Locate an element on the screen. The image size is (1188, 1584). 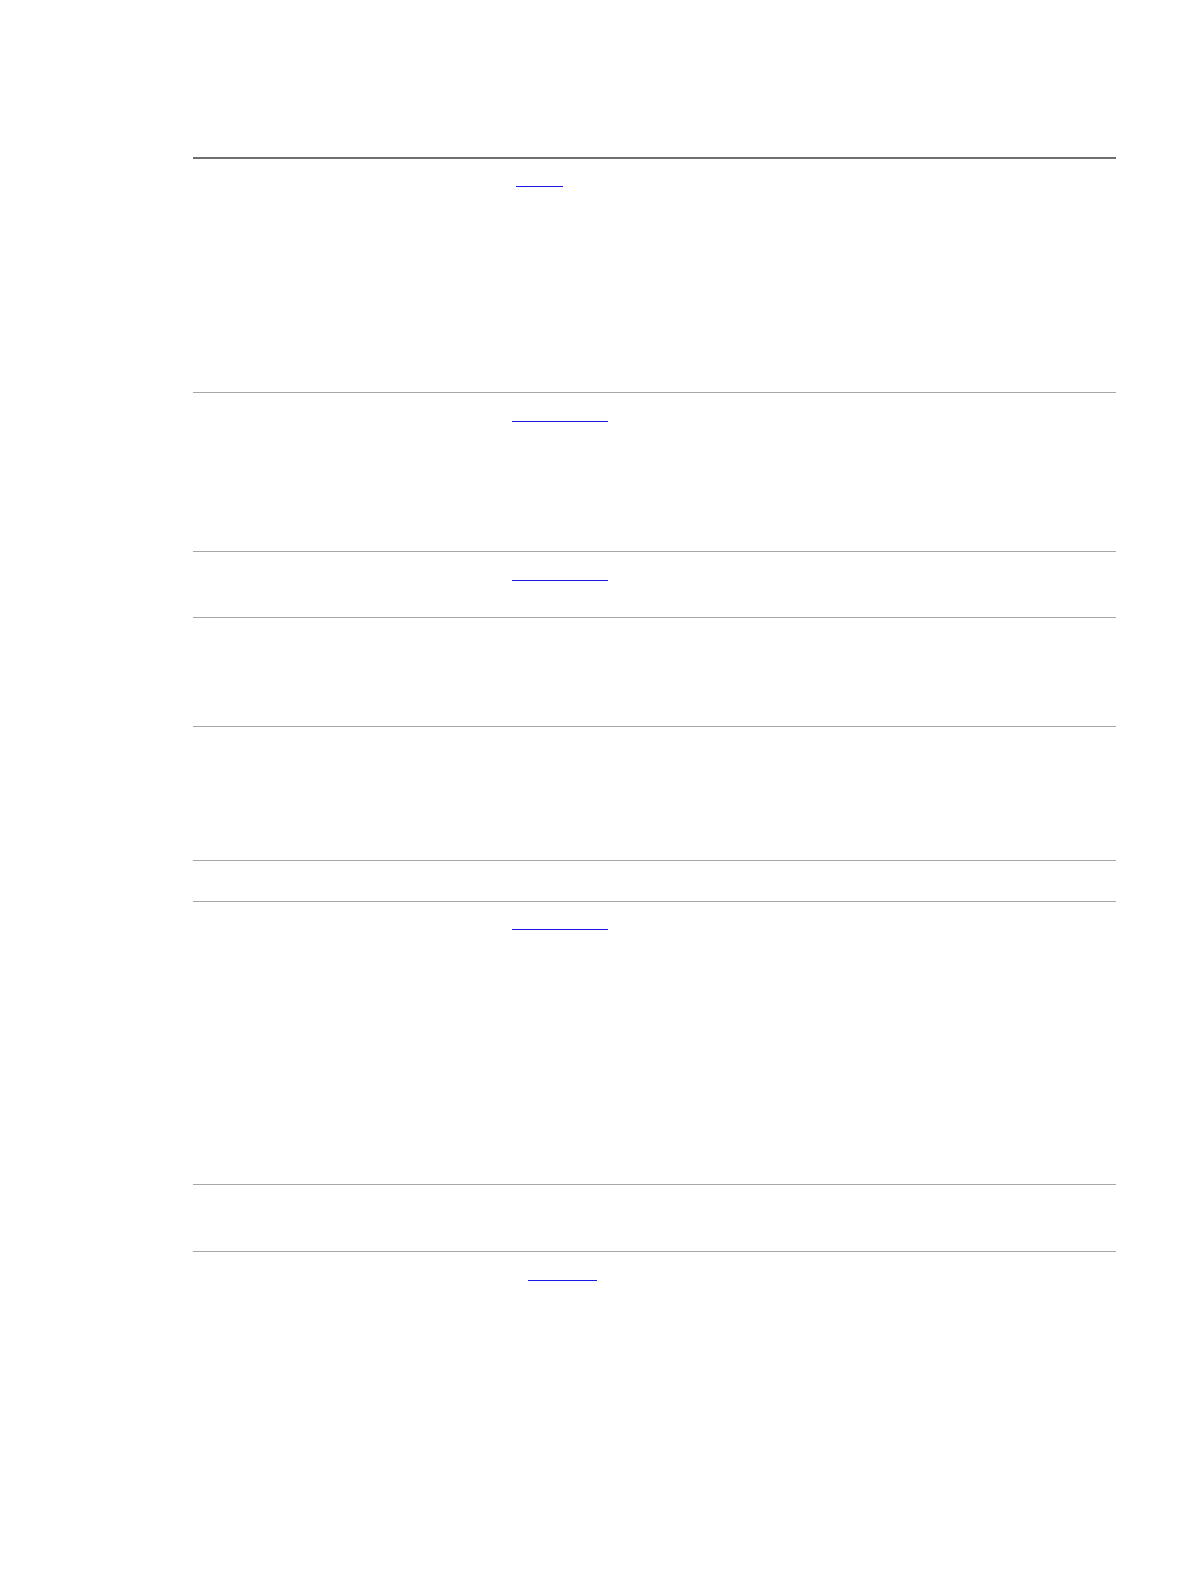
row-7-link is located at coordinates (560, 929).